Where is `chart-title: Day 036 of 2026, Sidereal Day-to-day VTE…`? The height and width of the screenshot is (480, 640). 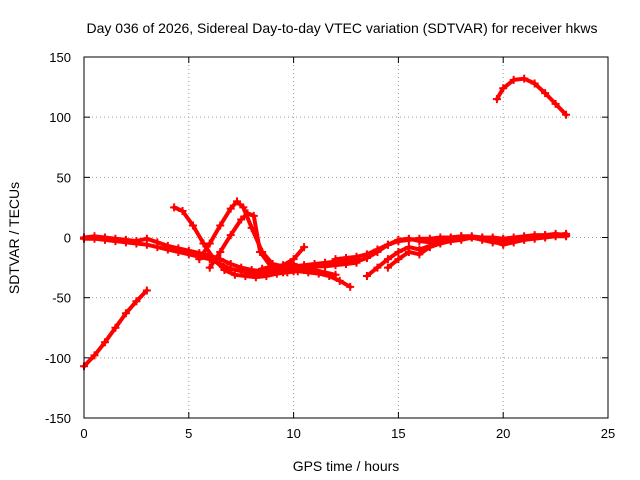
chart-title: Day 036 of 2026, Sidereal Day-to-day VTE… is located at coordinates (342, 28).